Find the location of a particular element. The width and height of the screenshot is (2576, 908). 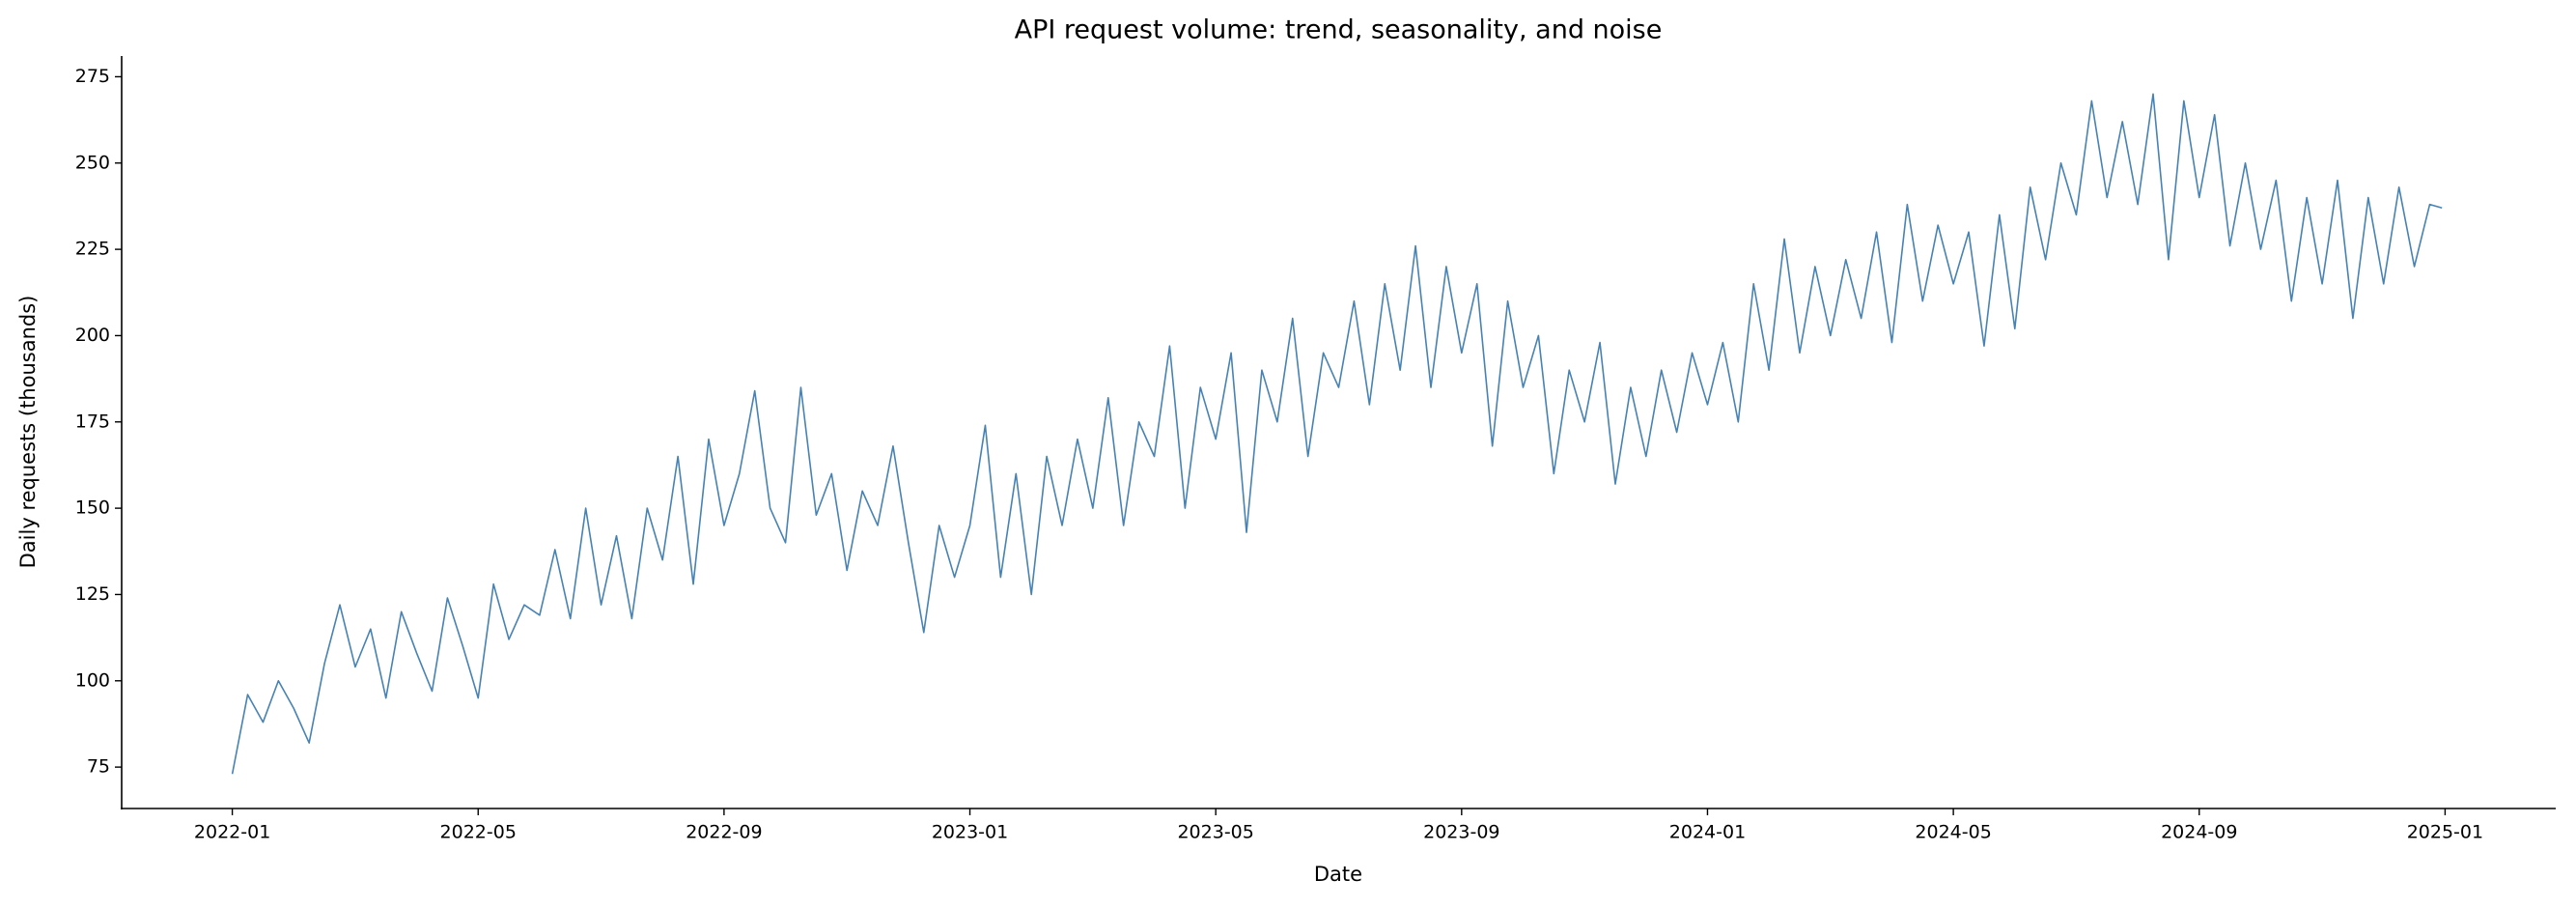

x-tick-label: 2023-01 is located at coordinates (970, 832).